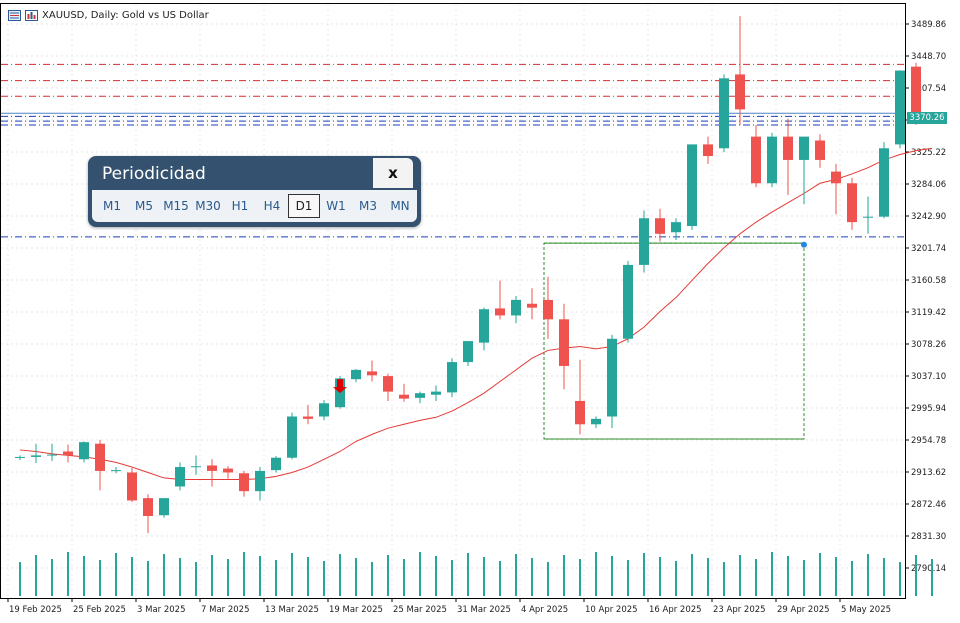  What do you see at coordinates (336, 206) in the screenshot?
I see `timeframe-button-w1: W1` at bounding box center [336, 206].